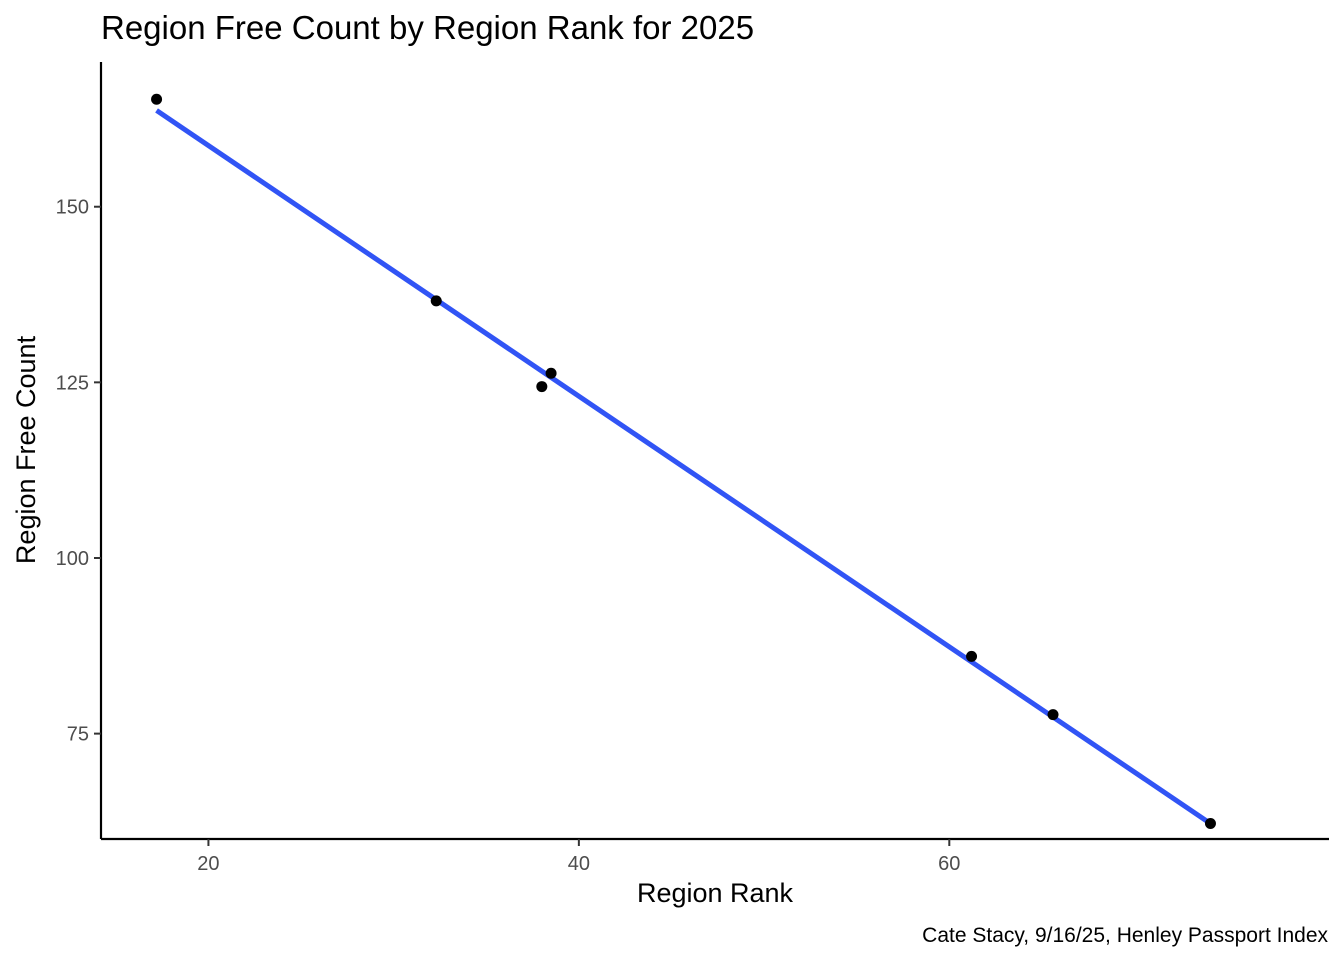 The height and width of the screenshot is (960, 1344). What do you see at coordinates (715, 893) in the screenshot?
I see `x-axis-title: Region Rank` at bounding box center [715, 893].